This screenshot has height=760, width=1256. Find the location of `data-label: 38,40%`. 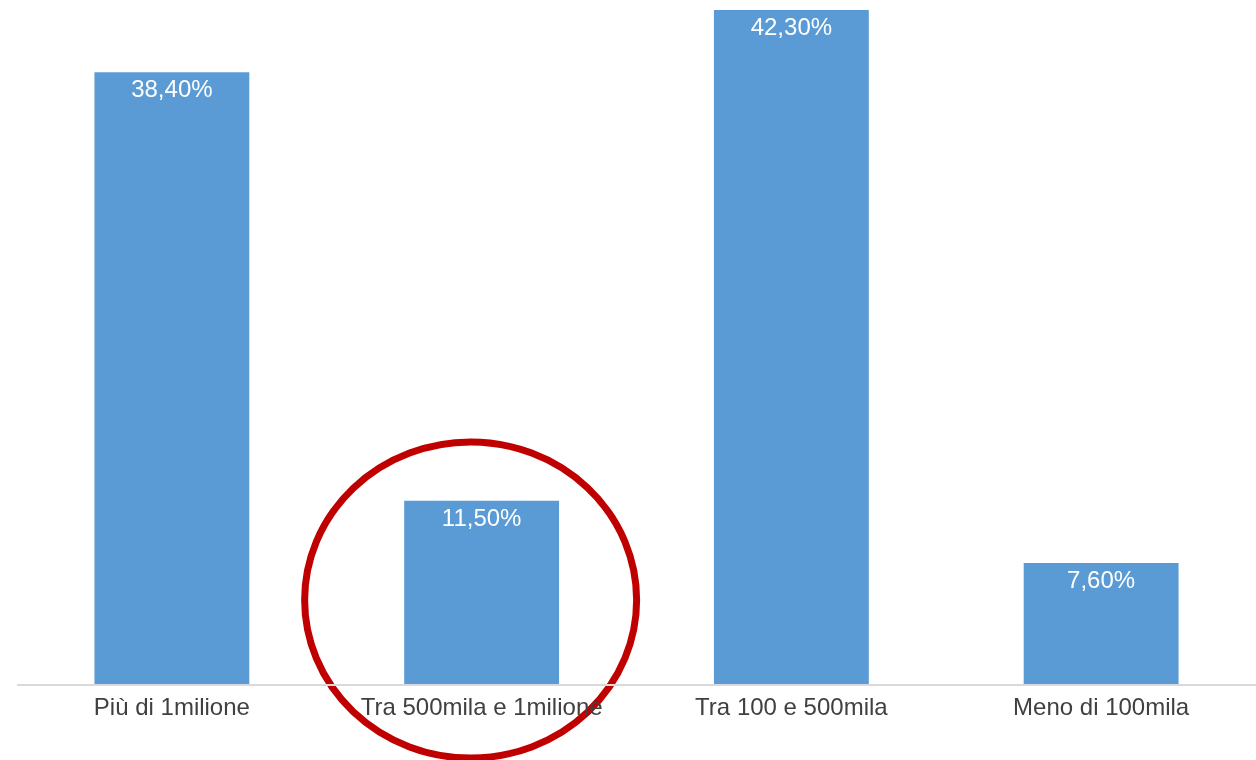

data-label: 38,40% is located at coordinates (172, 89).